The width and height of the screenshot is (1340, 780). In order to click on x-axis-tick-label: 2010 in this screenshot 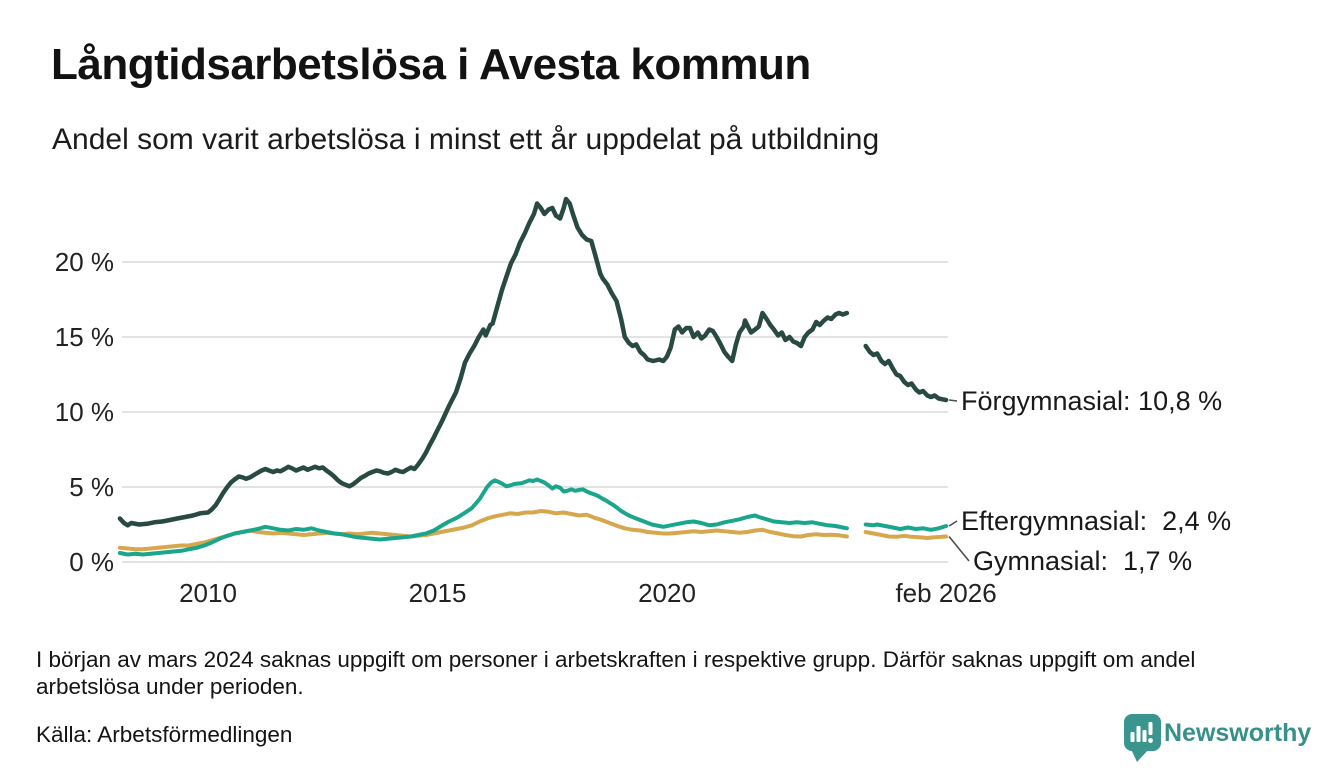, I will do `click(208, 593)`.